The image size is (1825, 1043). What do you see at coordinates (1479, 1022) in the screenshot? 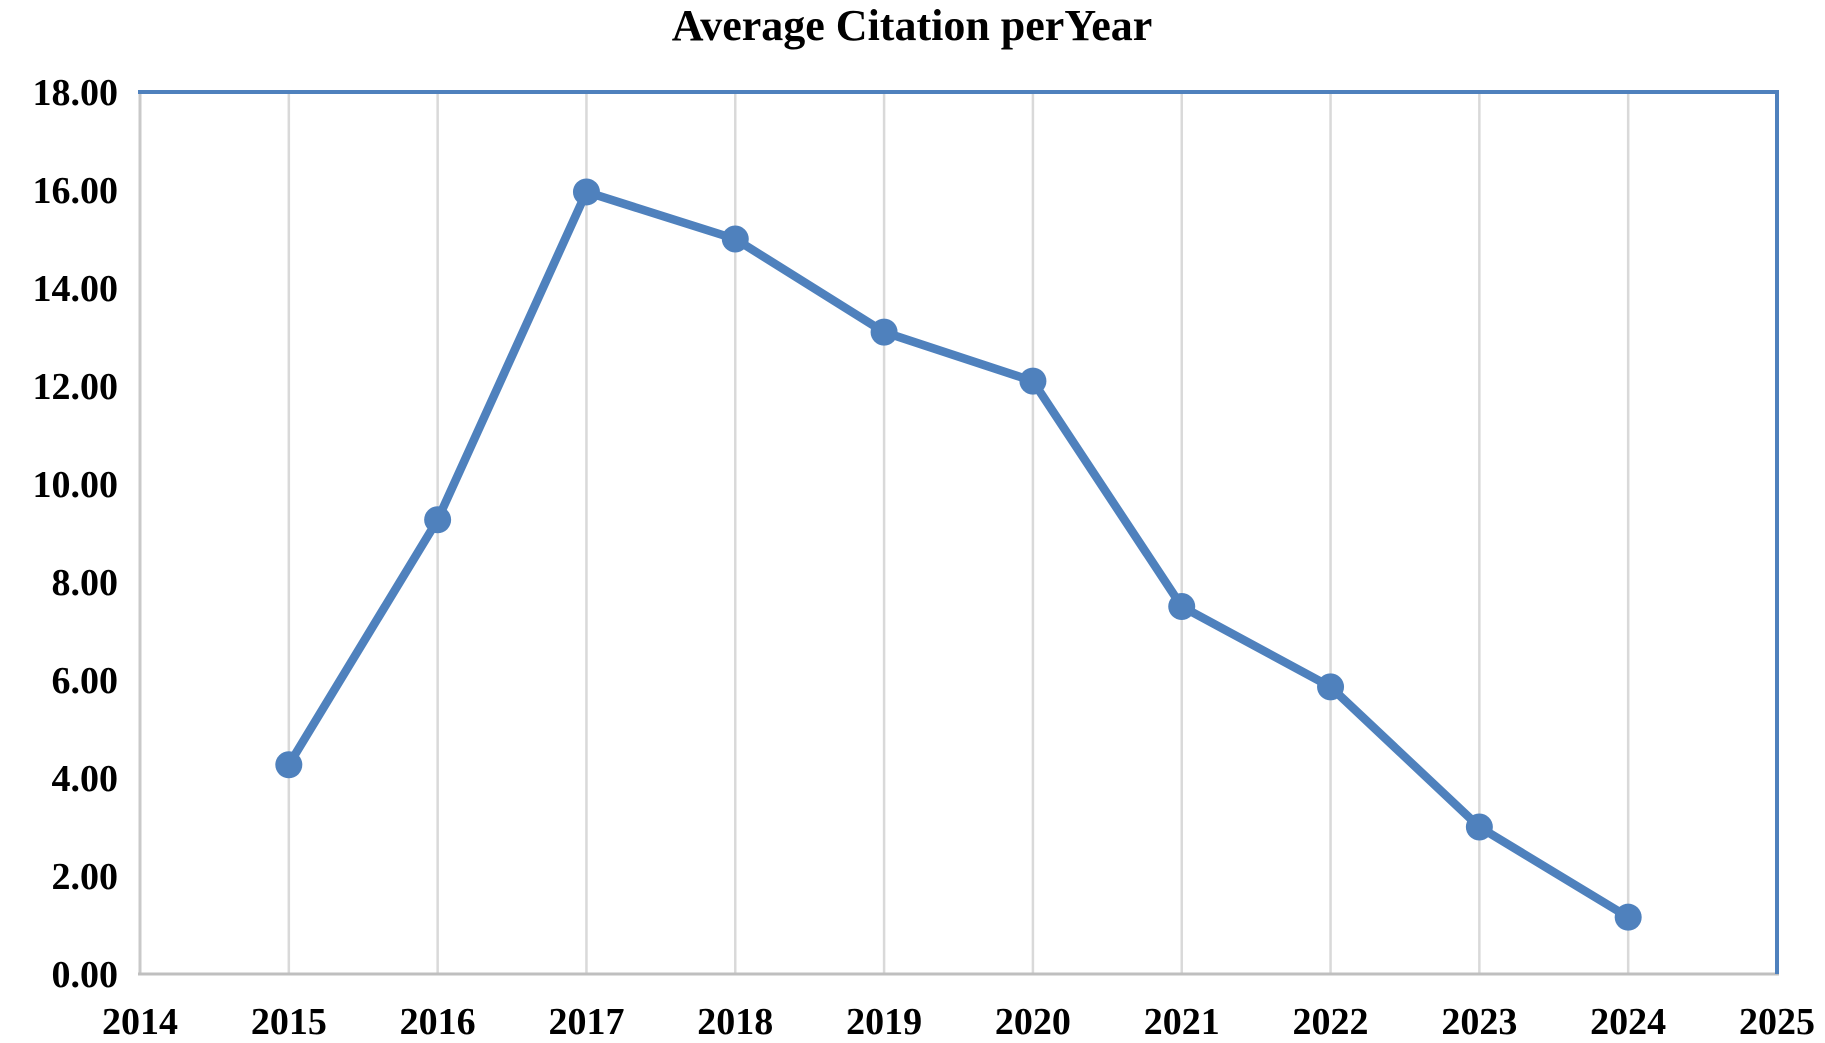
I see `x-tick-label: 2023` at bounding box center [1479, 1022].